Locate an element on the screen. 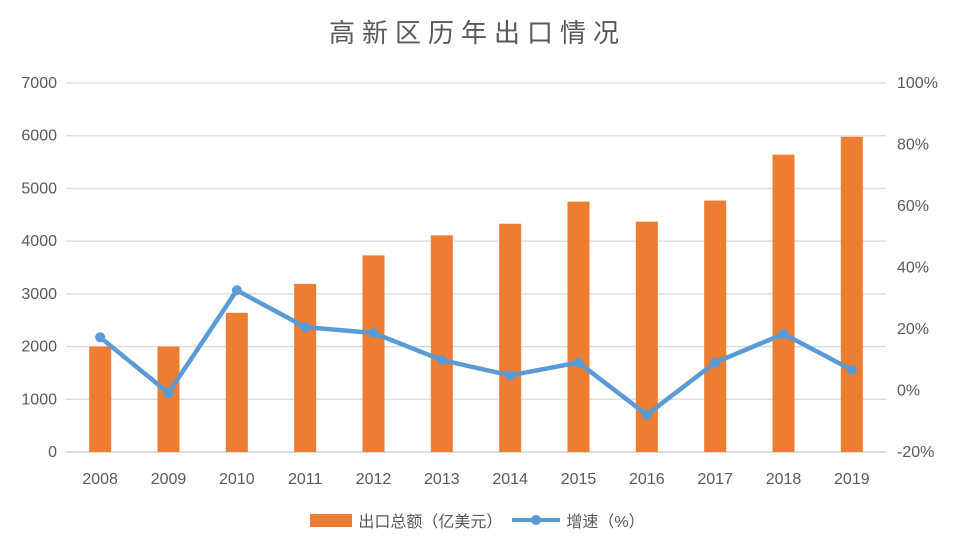 The image size is (955, 552). x-axis-label-2010: 2010 is located at coordinates (237, 479).